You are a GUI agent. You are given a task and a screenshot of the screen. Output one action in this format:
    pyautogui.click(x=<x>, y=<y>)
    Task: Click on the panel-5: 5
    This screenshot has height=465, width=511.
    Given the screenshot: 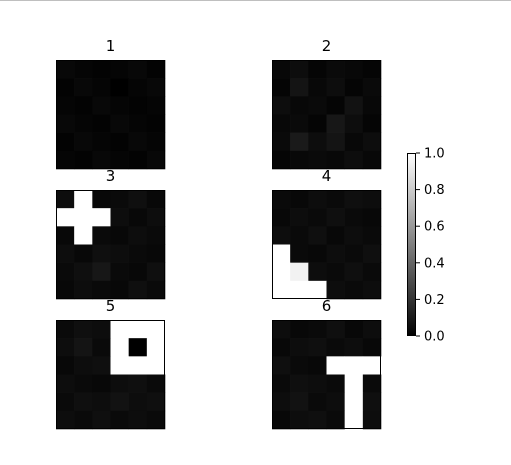 What is the action you would take?
    pyautogui.click(x=111, y=363)
    